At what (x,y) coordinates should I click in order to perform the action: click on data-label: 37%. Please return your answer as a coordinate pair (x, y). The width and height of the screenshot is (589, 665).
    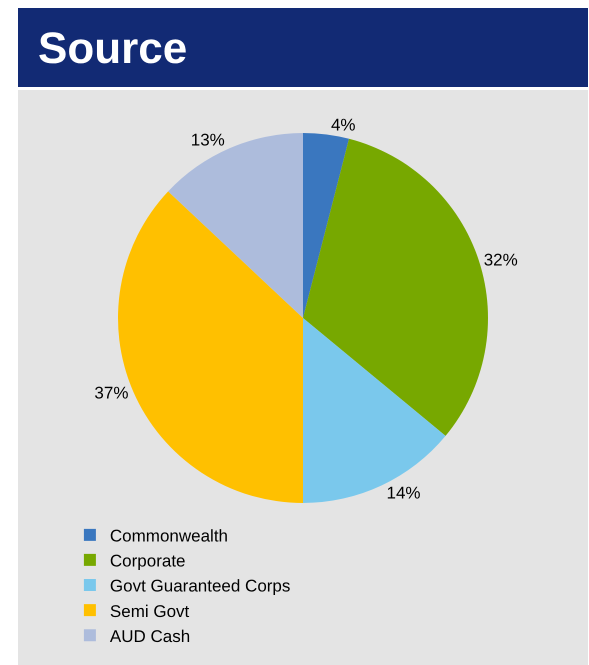
    Looking at the image, I should click on (111, 392).